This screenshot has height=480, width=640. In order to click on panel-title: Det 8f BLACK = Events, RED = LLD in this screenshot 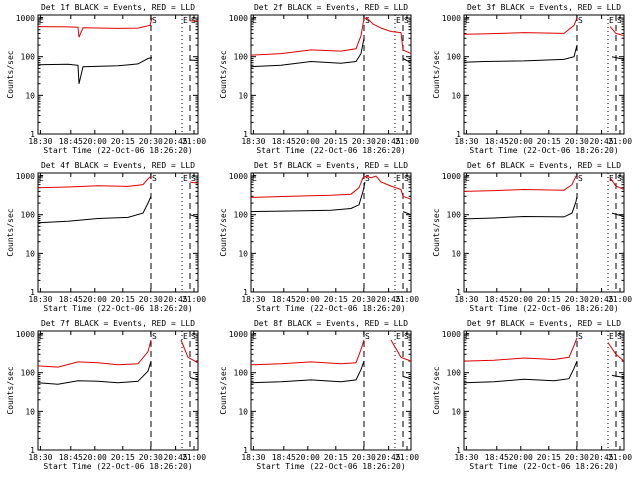, I will do `click(331, 323)`.